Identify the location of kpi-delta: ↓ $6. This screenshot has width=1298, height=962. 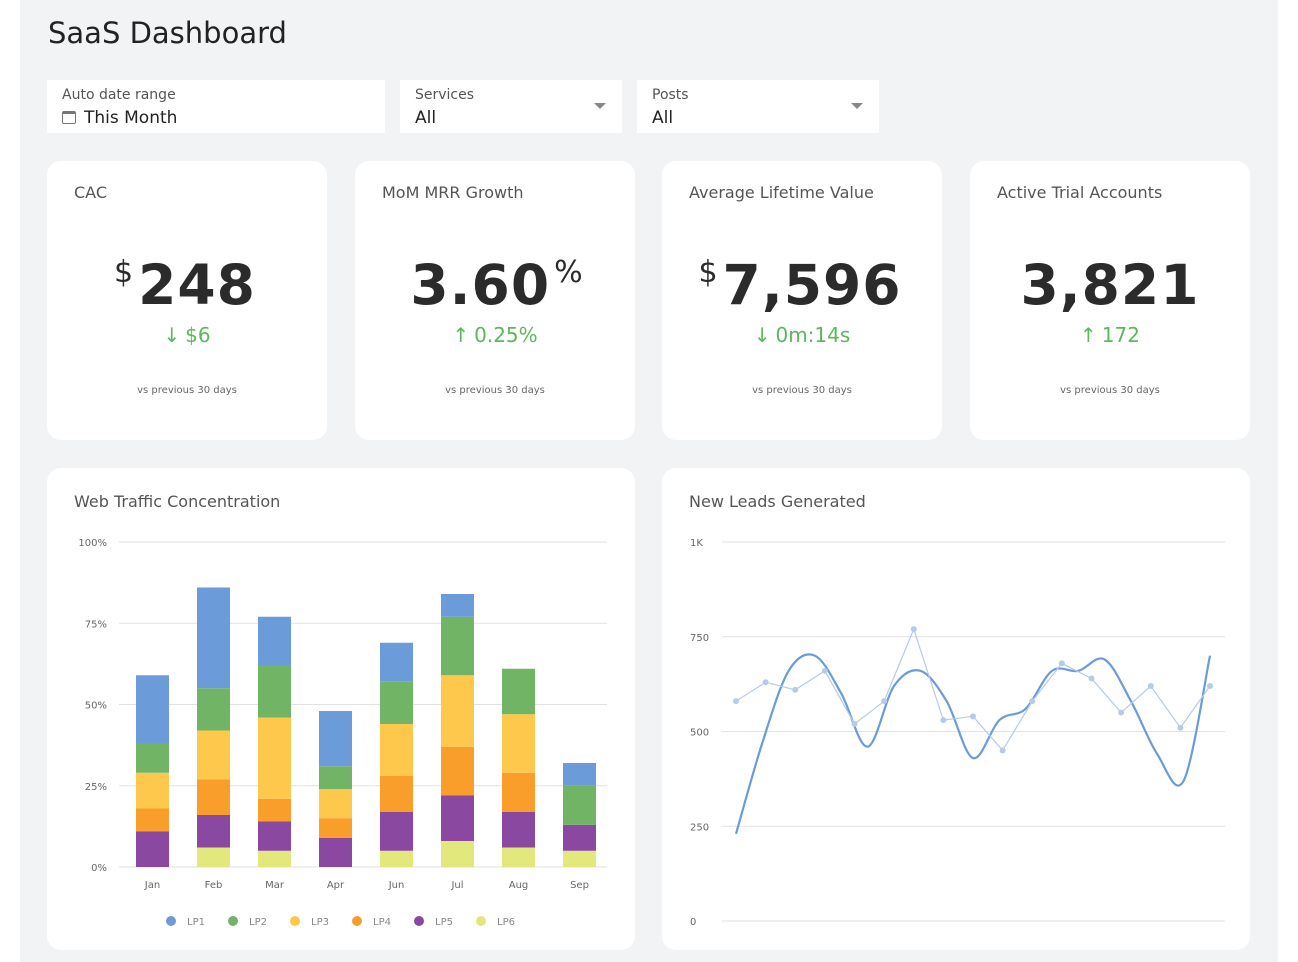
(187, 335).